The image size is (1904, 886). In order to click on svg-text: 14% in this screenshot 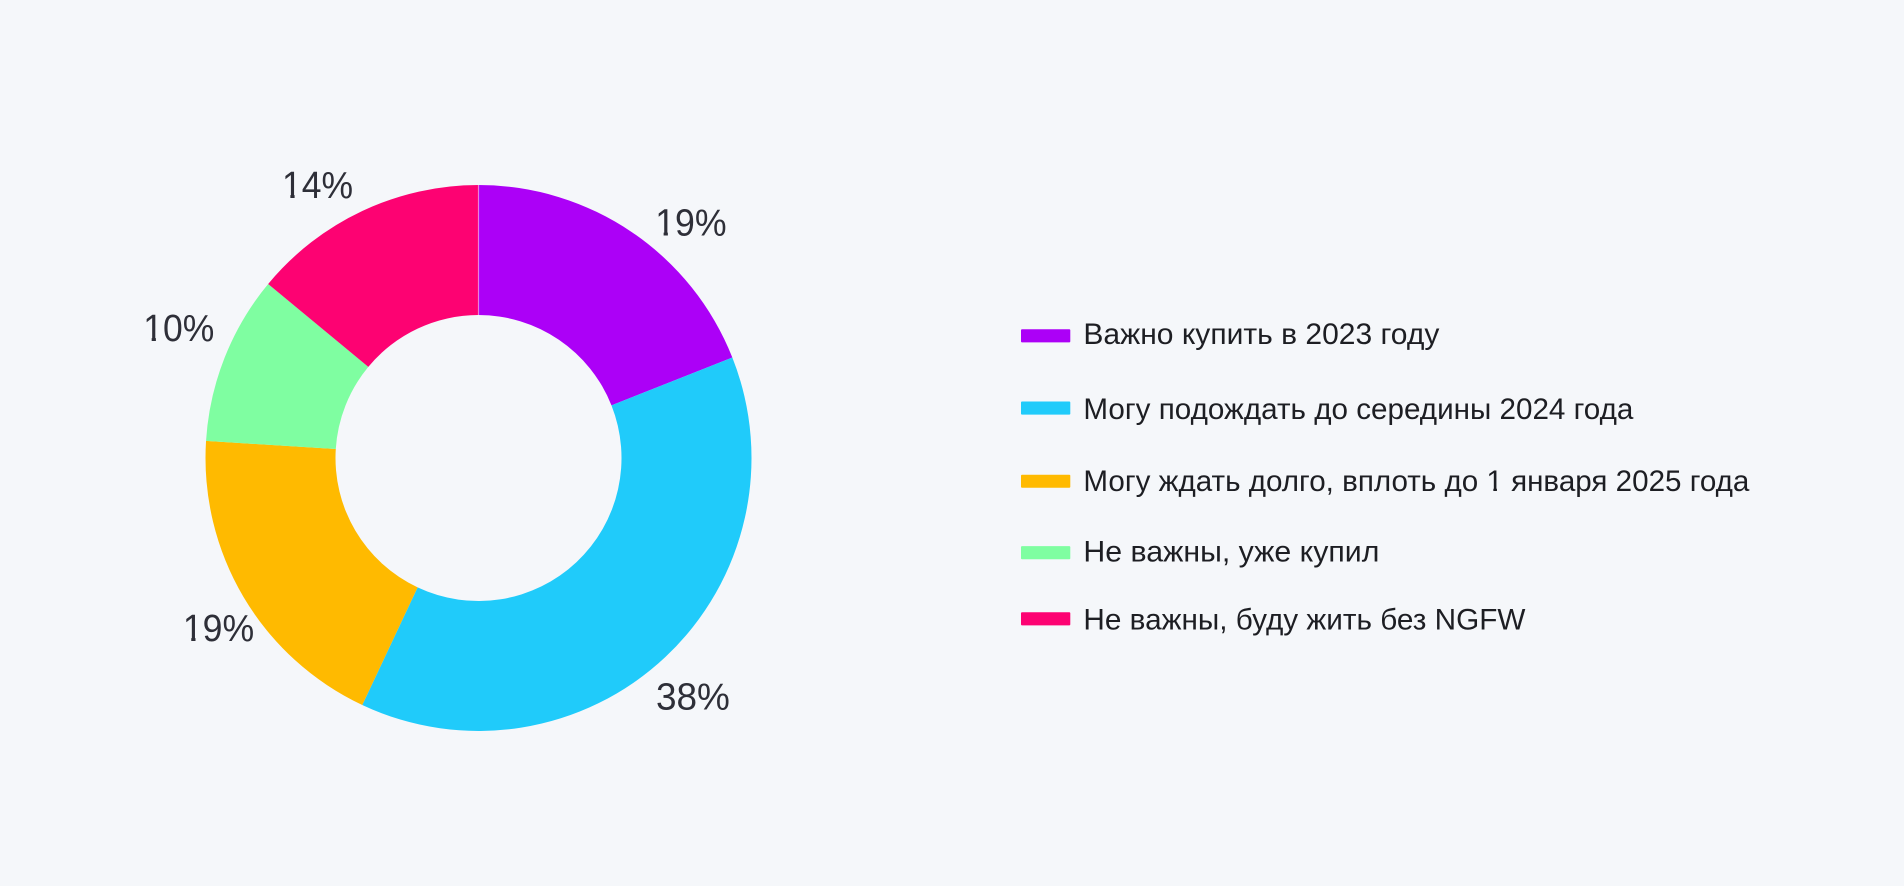, I will do `click(317, 186)`.